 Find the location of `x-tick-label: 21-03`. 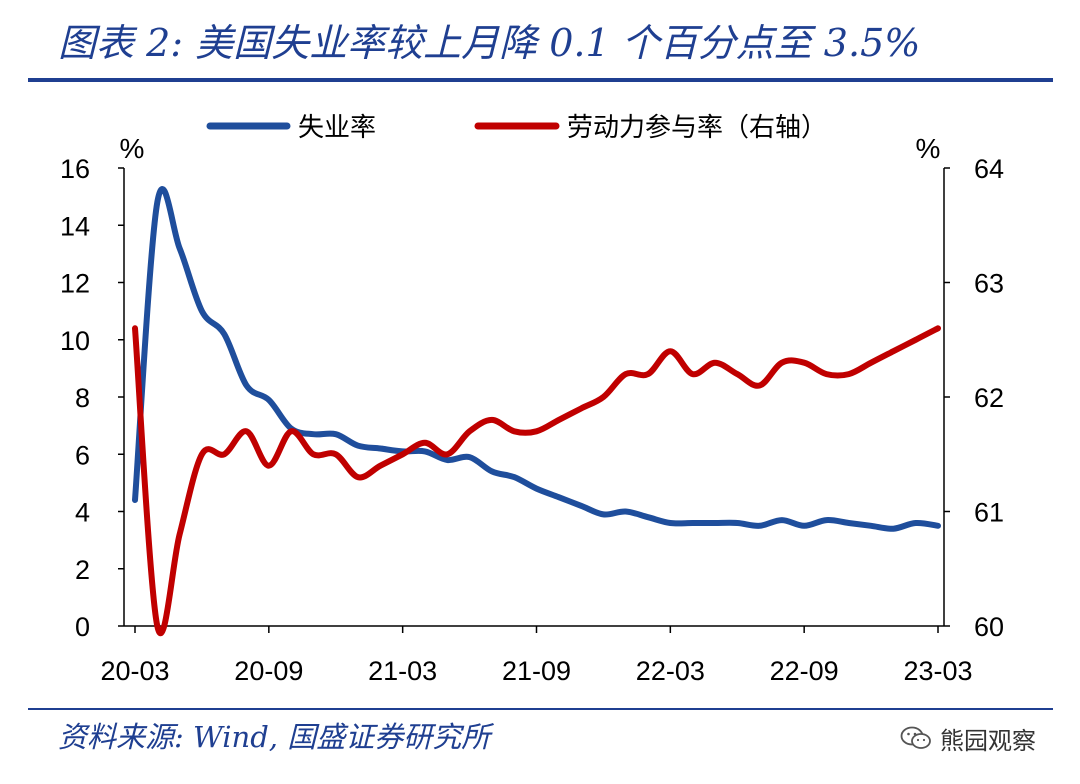

x-tick-label: 21-03 is located at coordinates (402, 671).